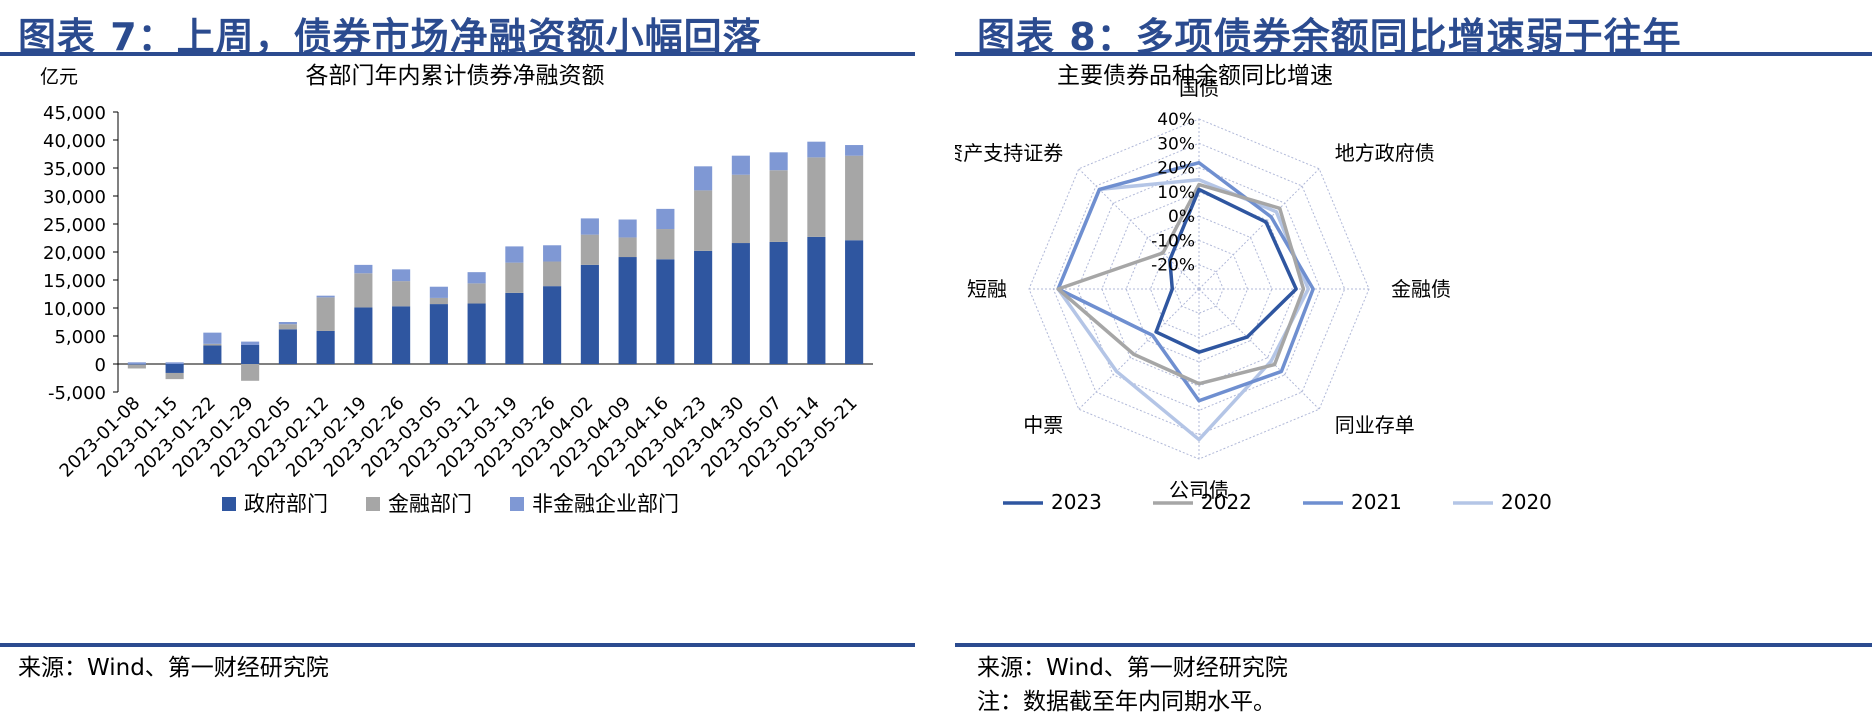 Image resolution: width=1872 pixels, height=720 pixels. I want to click on radar-axis-label: 金融债, so click(1421, 289).